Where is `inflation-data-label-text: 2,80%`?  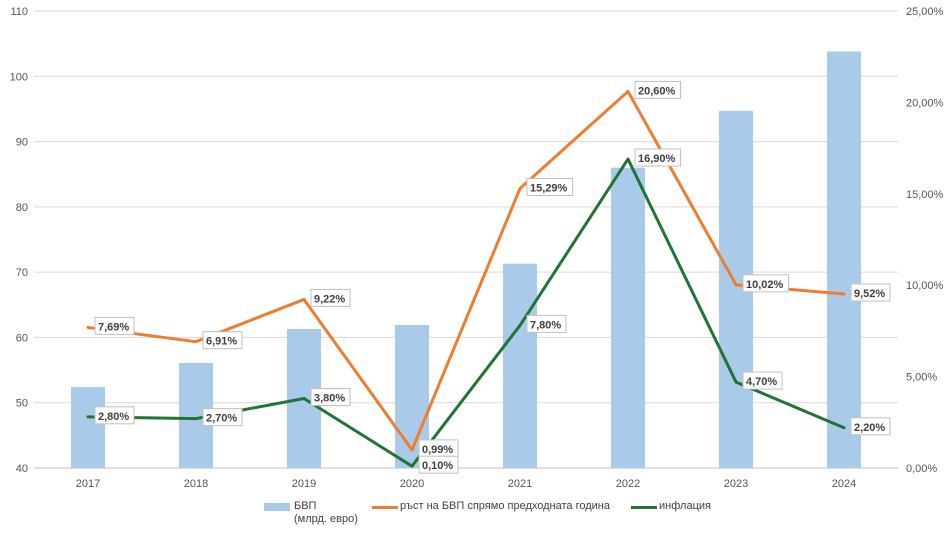 inflation-data-label-text: 2,80% is located at coordinates (113, 417).